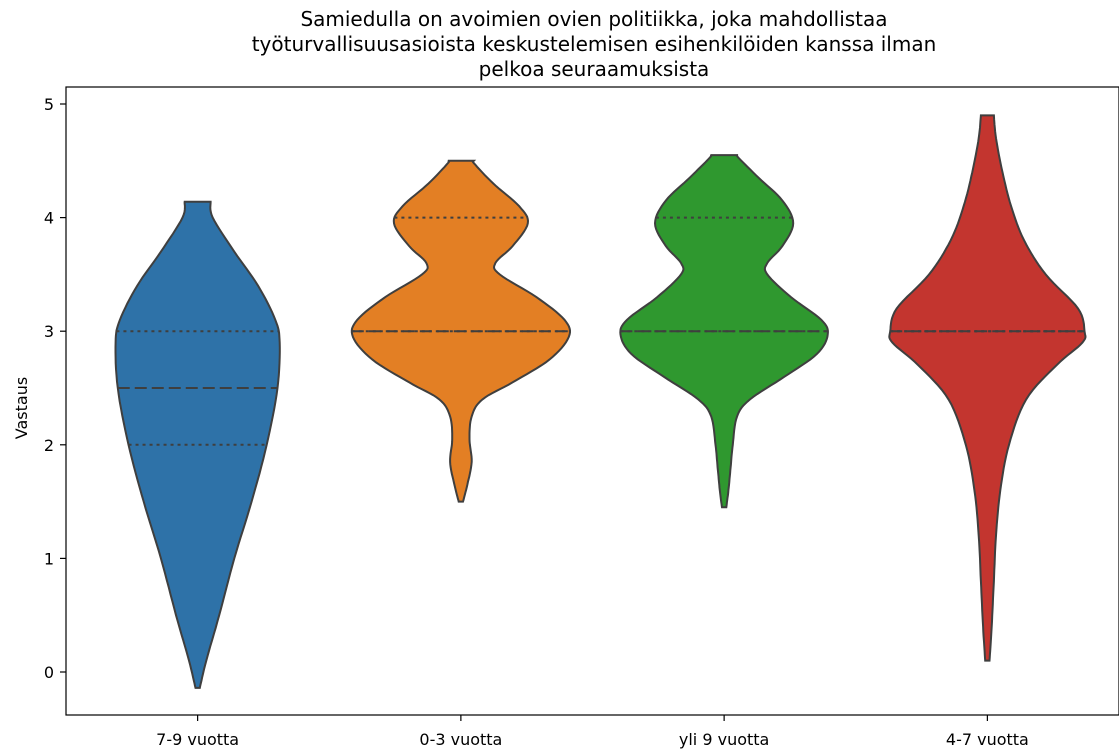  What do you see at coordinates (21, 408) in the screenshot?
I see `y-axis-label: Vastaus` at bounding box center [21, 408].